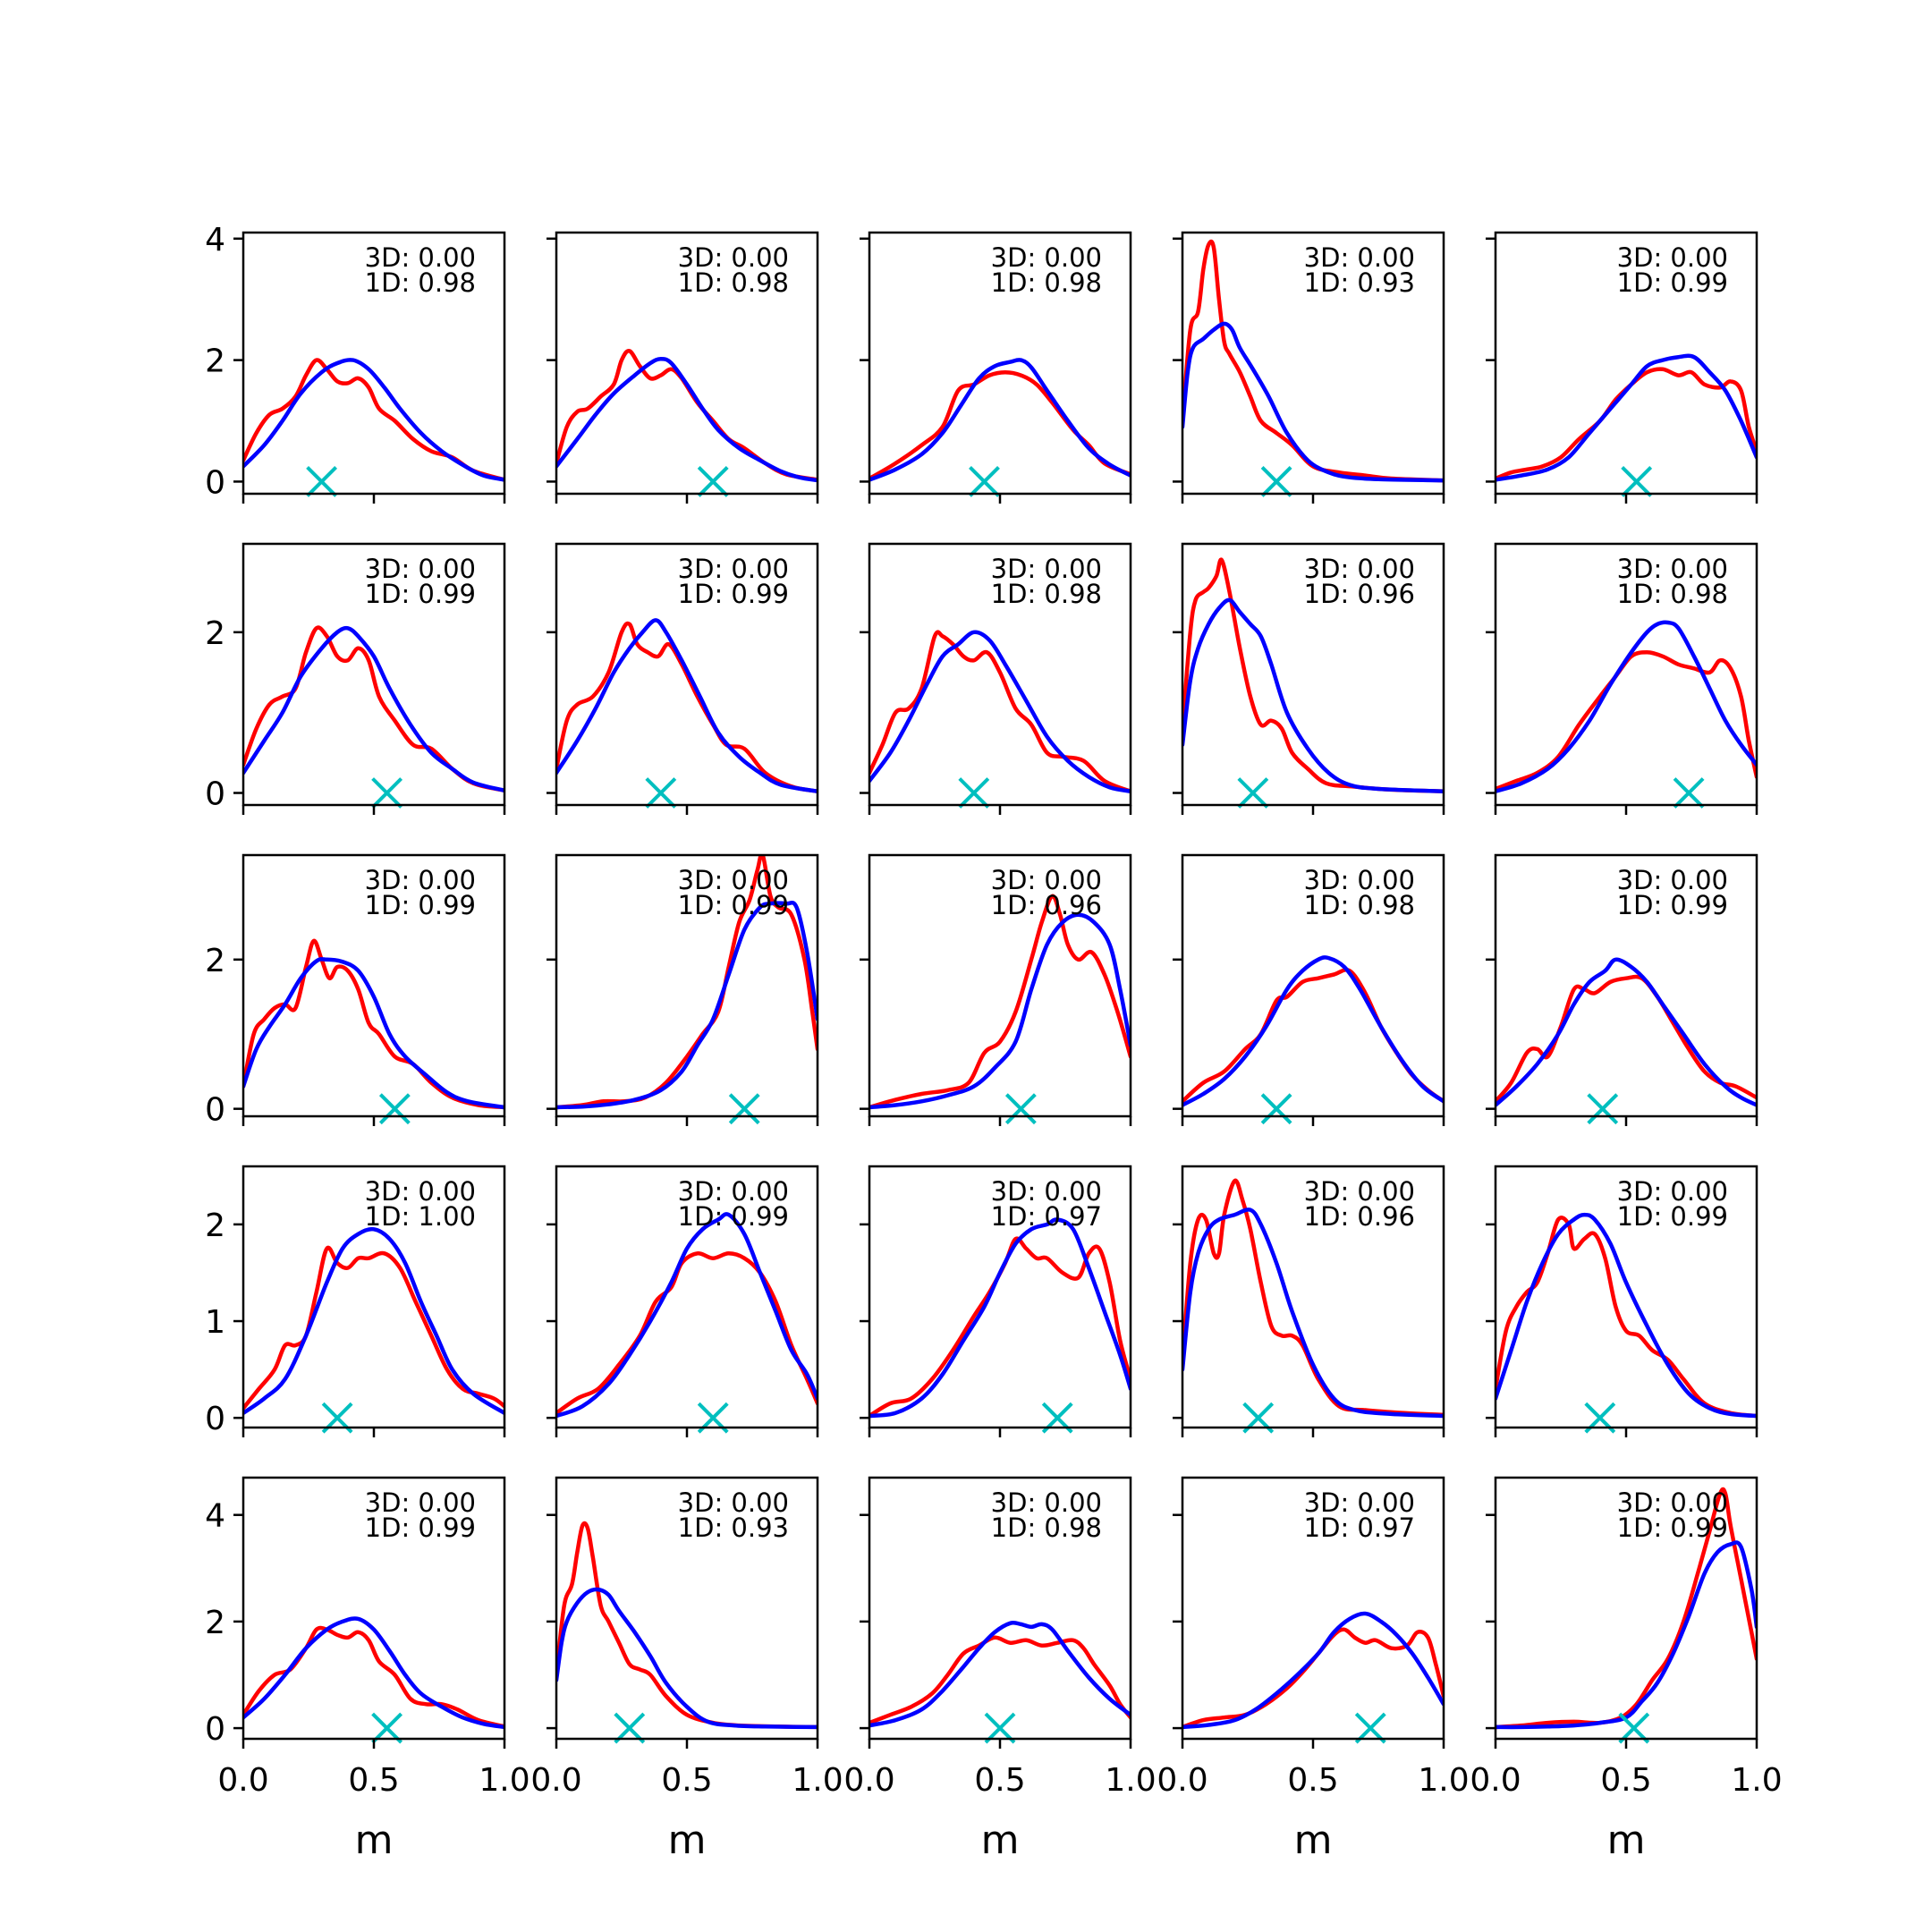  Describe the element at coordinates (420, 1216) in the screenshot. I see `annotation-1d: 1D: 1.00` at that location.